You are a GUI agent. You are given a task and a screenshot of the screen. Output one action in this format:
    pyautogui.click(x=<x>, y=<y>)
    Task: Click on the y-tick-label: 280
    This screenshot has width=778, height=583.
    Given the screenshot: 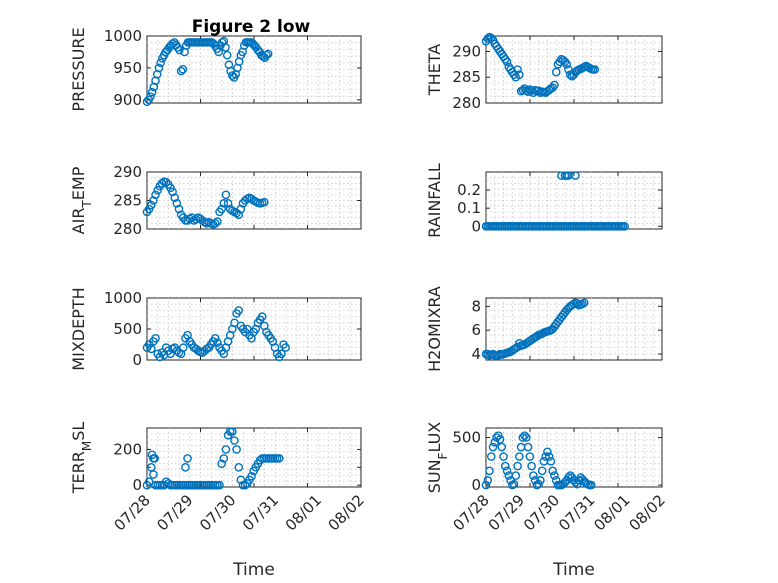 What is the action you would take?
    pyautogui.click(x=127, y=229)
    